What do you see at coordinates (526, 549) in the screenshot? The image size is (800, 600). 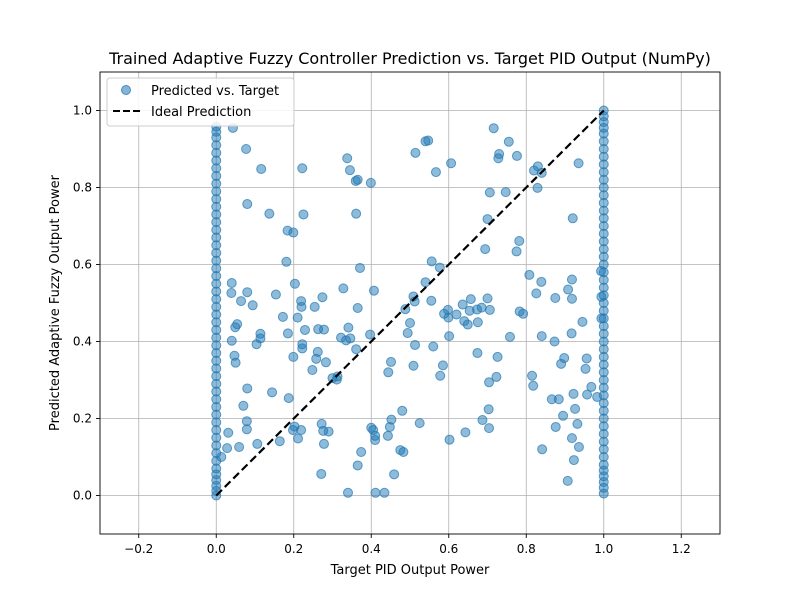 I see `x-tick-label: 0.8` at bounding box center [526, 549].